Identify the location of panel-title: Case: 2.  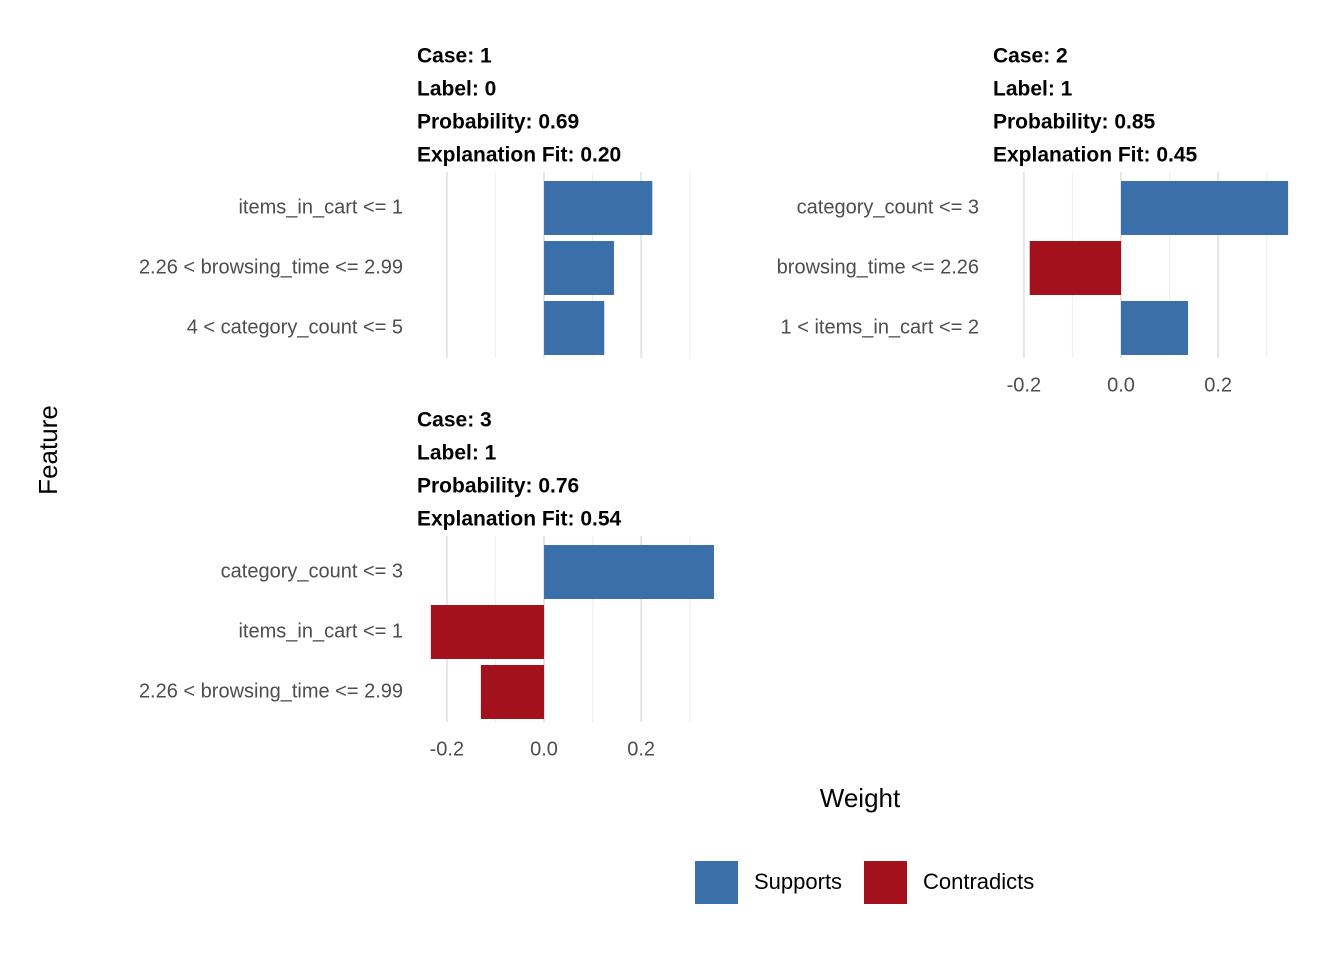
(1030, 56).